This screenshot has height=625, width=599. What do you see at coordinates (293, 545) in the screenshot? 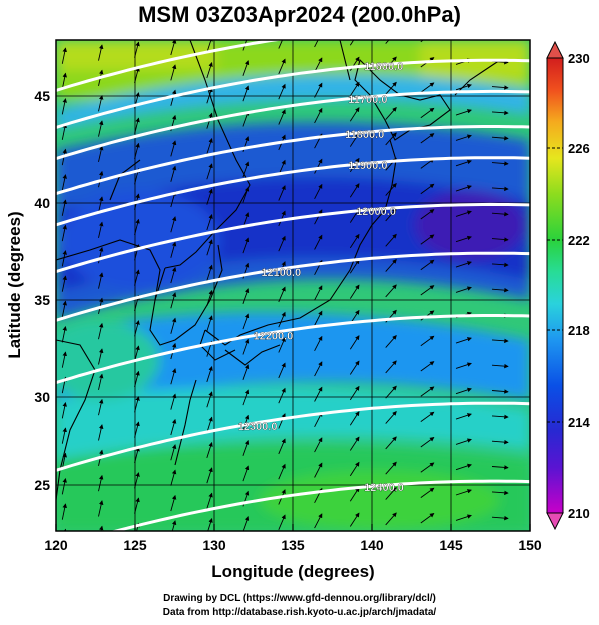
I see `x-tick-label: 135` at bounding box center [293, 545].